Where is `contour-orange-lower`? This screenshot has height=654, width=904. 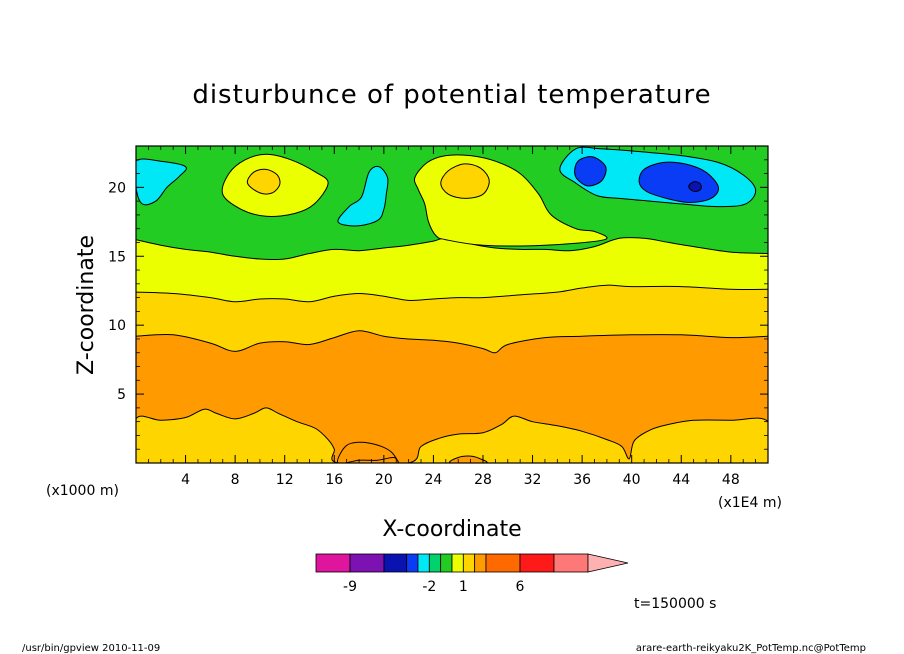
contour-orange-lower is located at coordinates (452, 342).